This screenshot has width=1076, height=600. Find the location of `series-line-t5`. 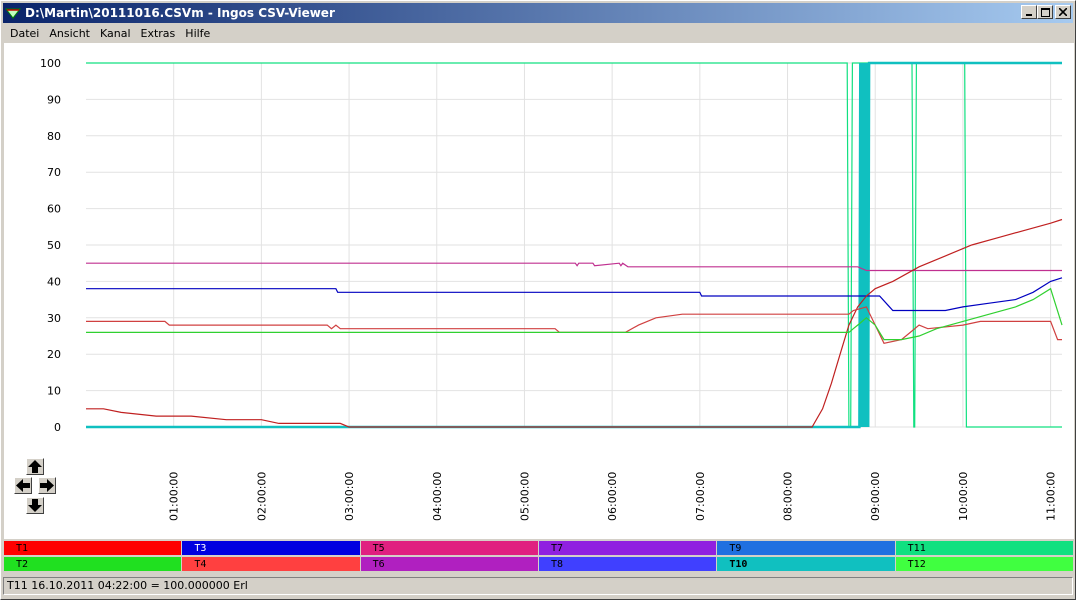

series-line-t5 is located at coordinates (574, 267).